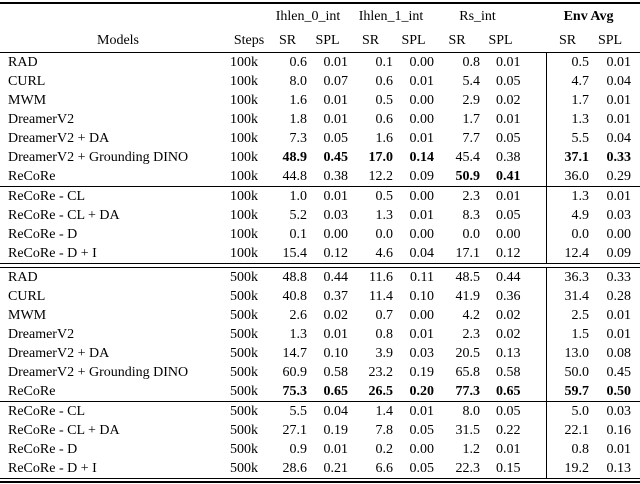  I want to click on value-cell: 0.65, so click(336, 391).